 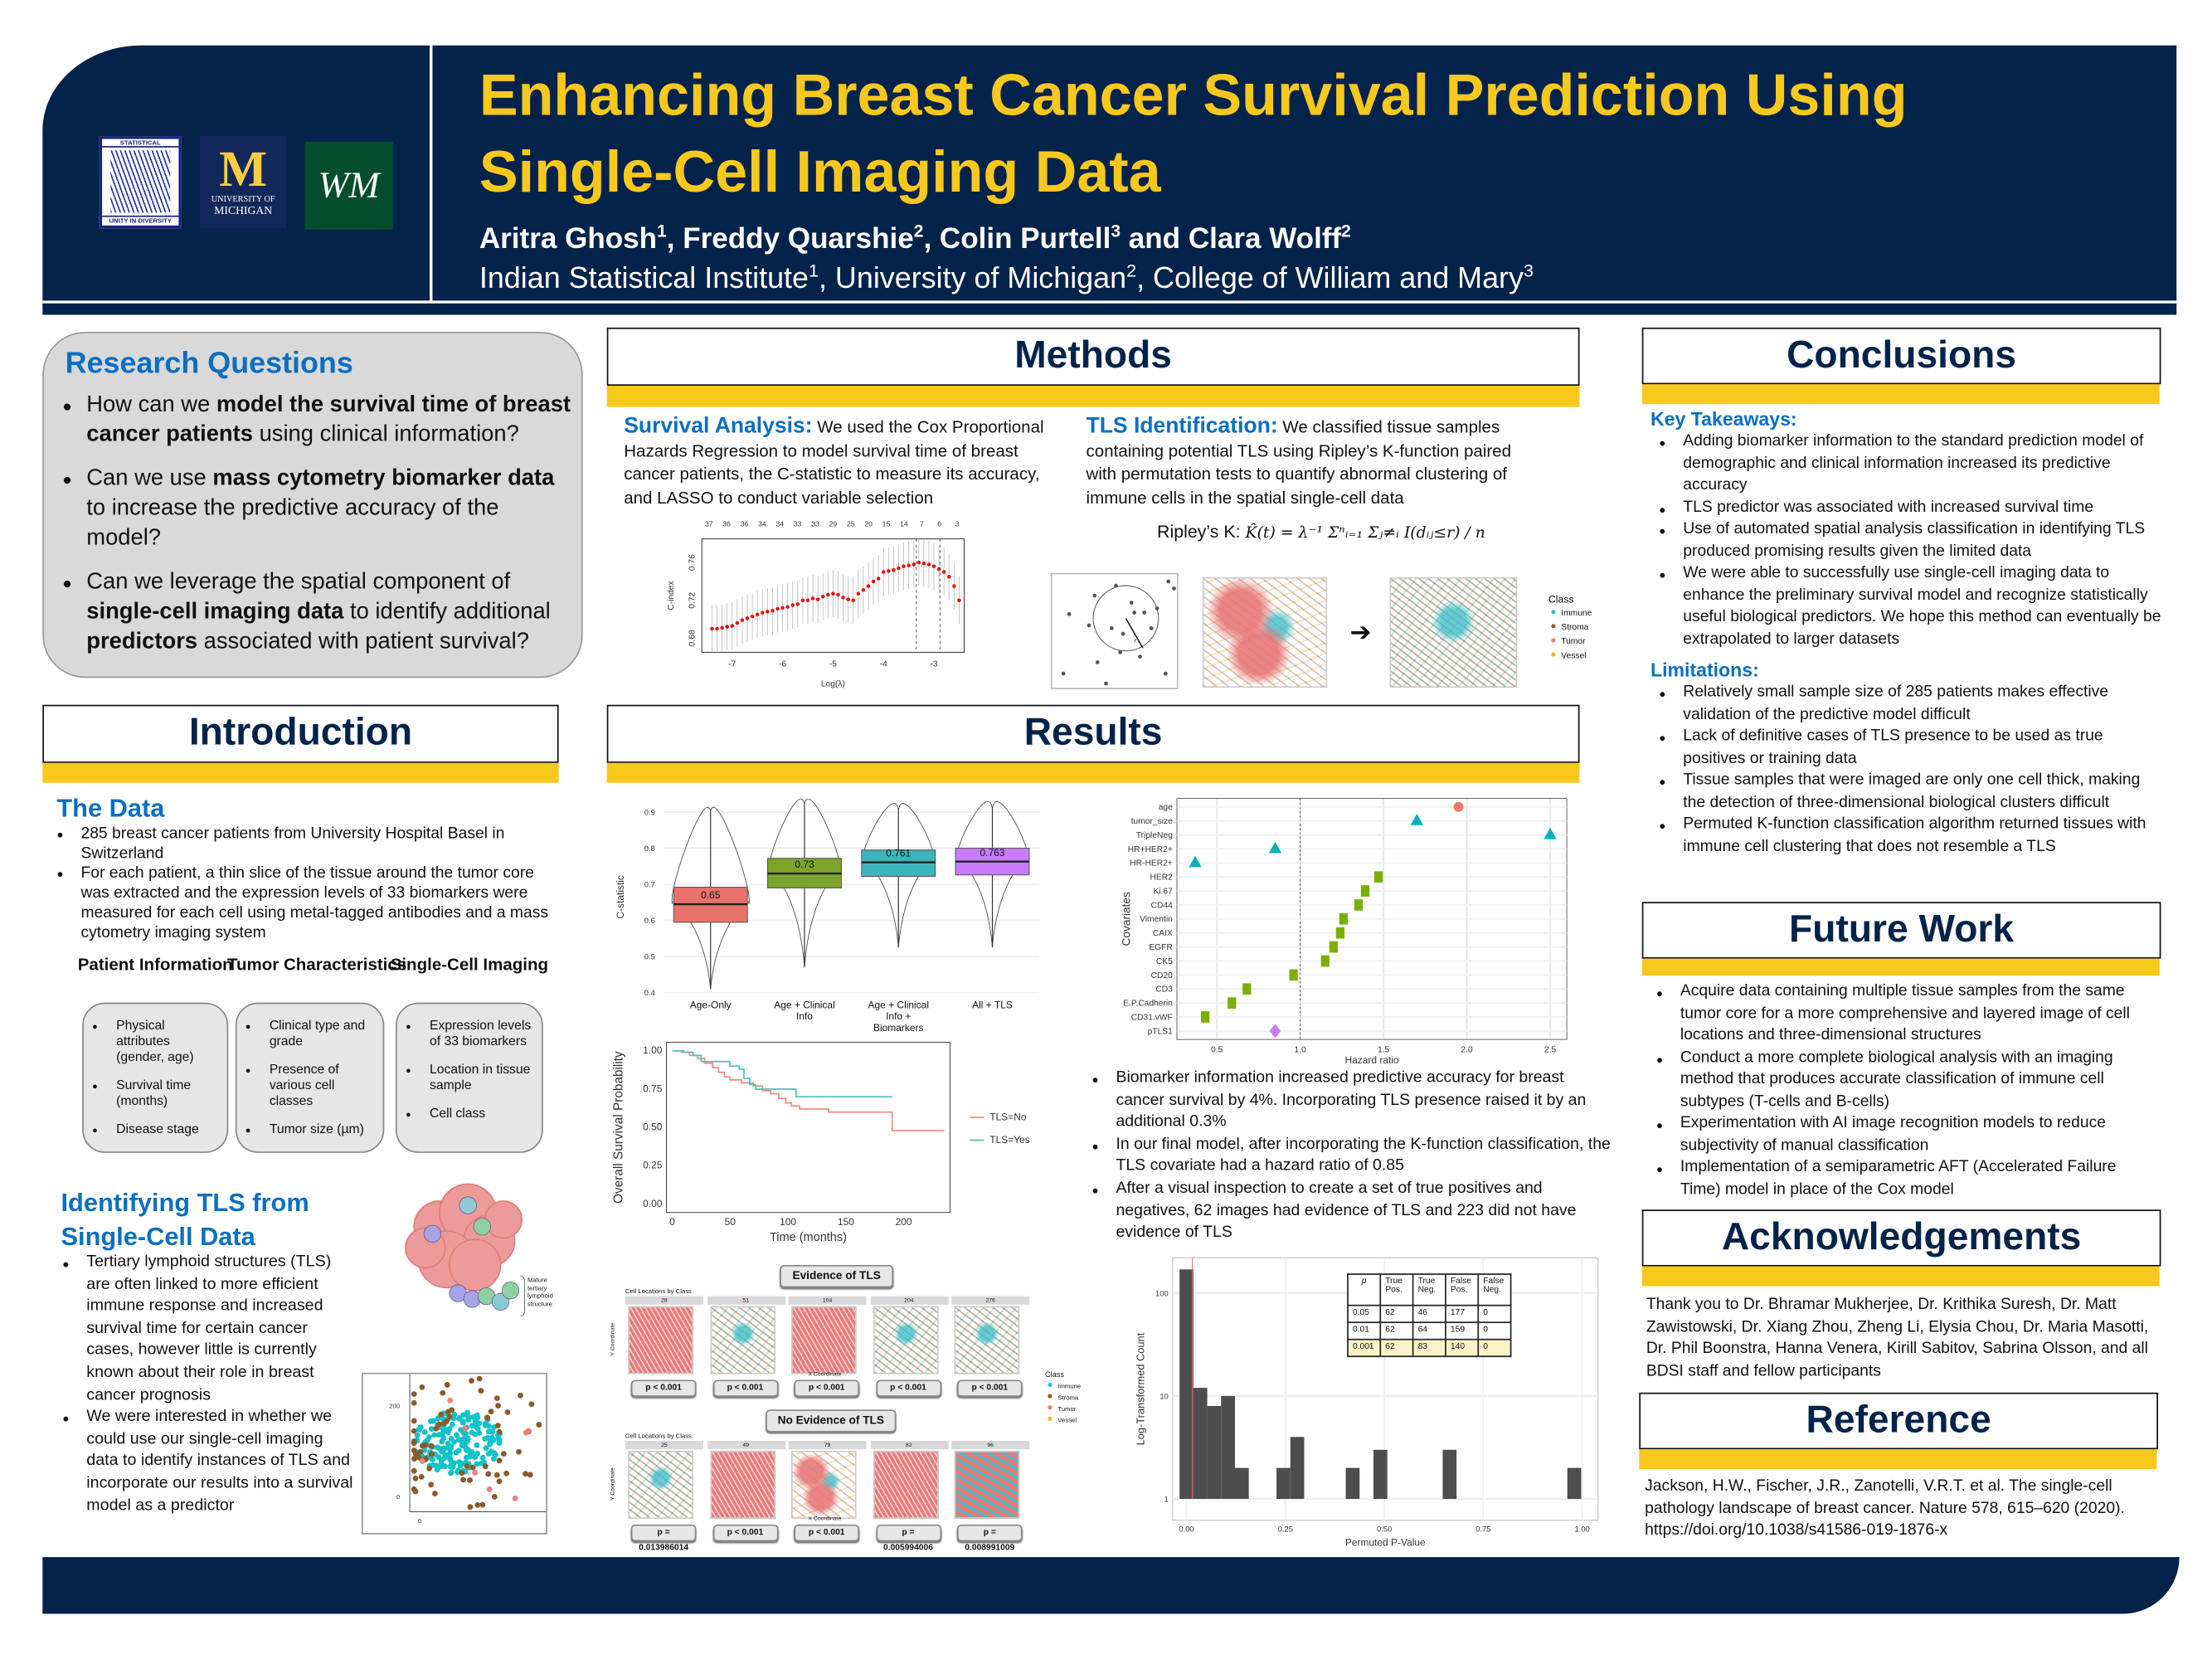 What do you see at coordinates (833, 664) in the screenshot?
I see `tick-label: -5` at bounding box center [833, 664].